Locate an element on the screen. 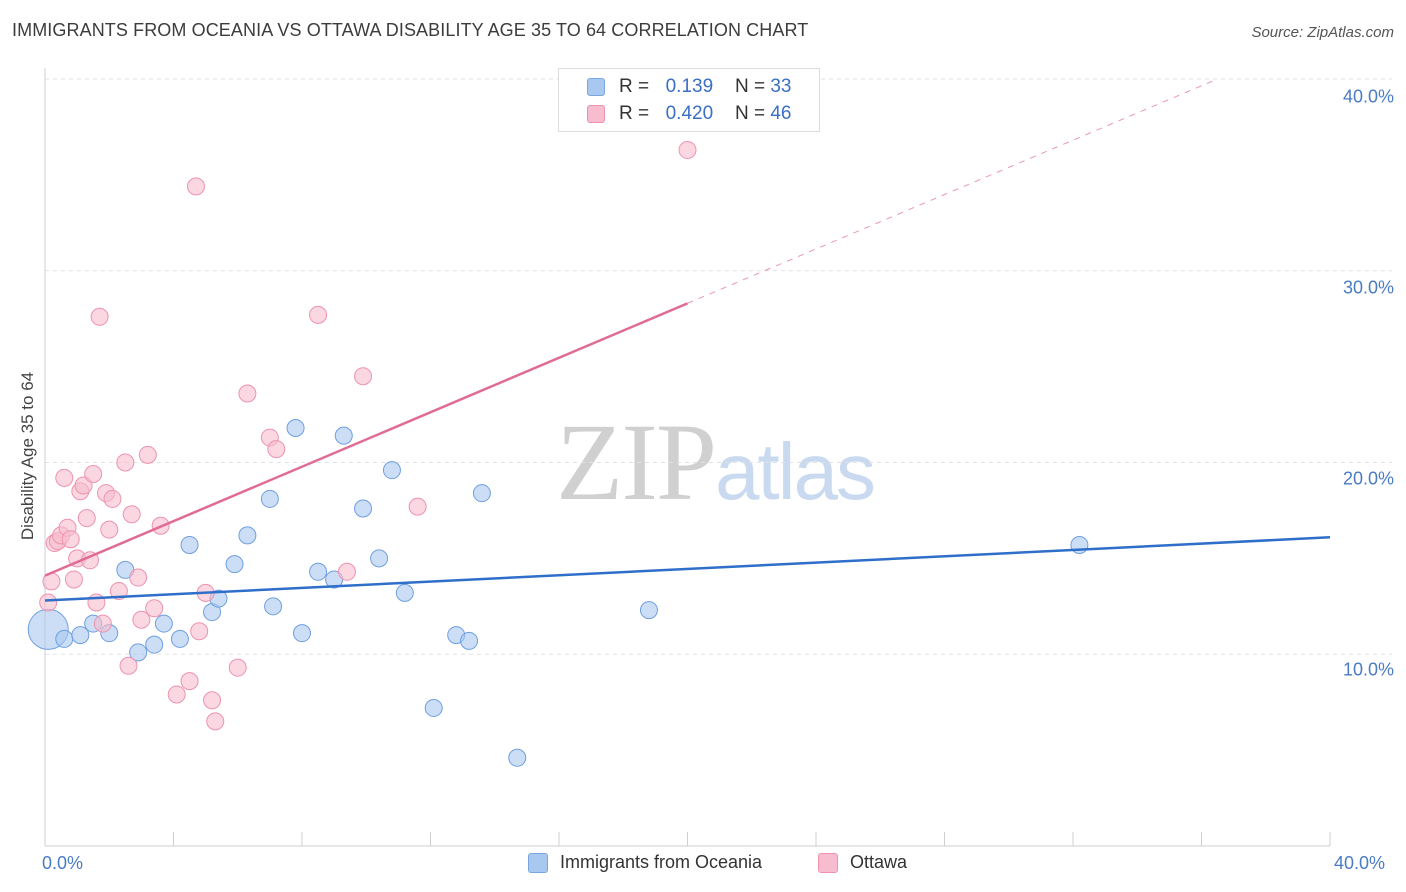  legend-row-ottawa: R = 0.420 N = 46 is located at coordinates (689, 114).